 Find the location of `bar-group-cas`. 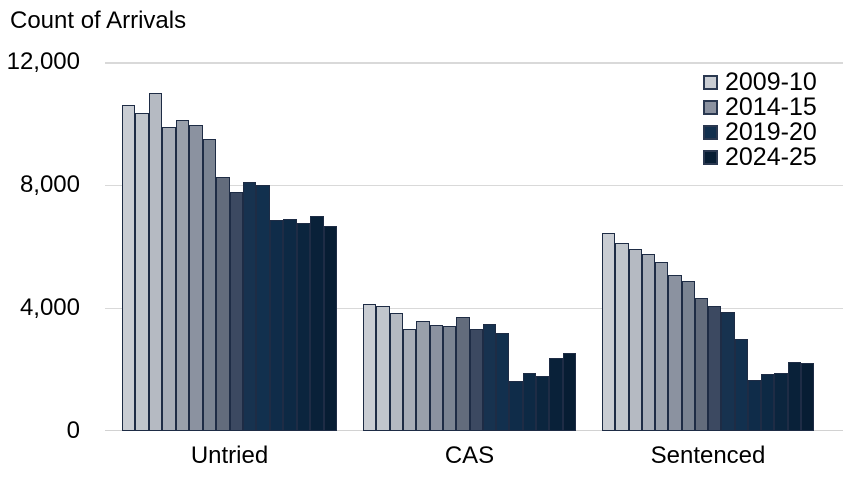

bar-group-cas is located at coordinates (469, 367).